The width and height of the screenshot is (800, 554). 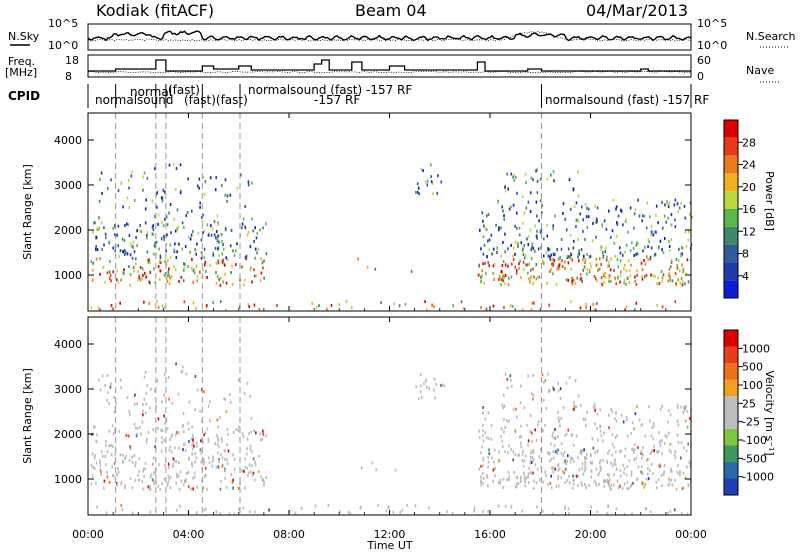 What do you see at coordinates (749, 209) in the screenshot?
I see `colorbar-tick-label: 16` at bounding box center [749, 209].